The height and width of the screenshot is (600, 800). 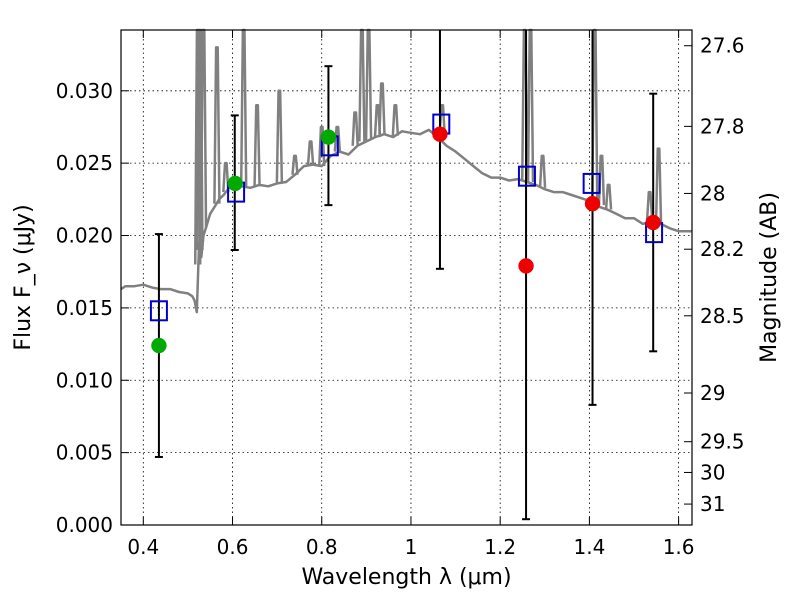 I want to click on y-tick-label: 0.030, so click(x=84, y=91).